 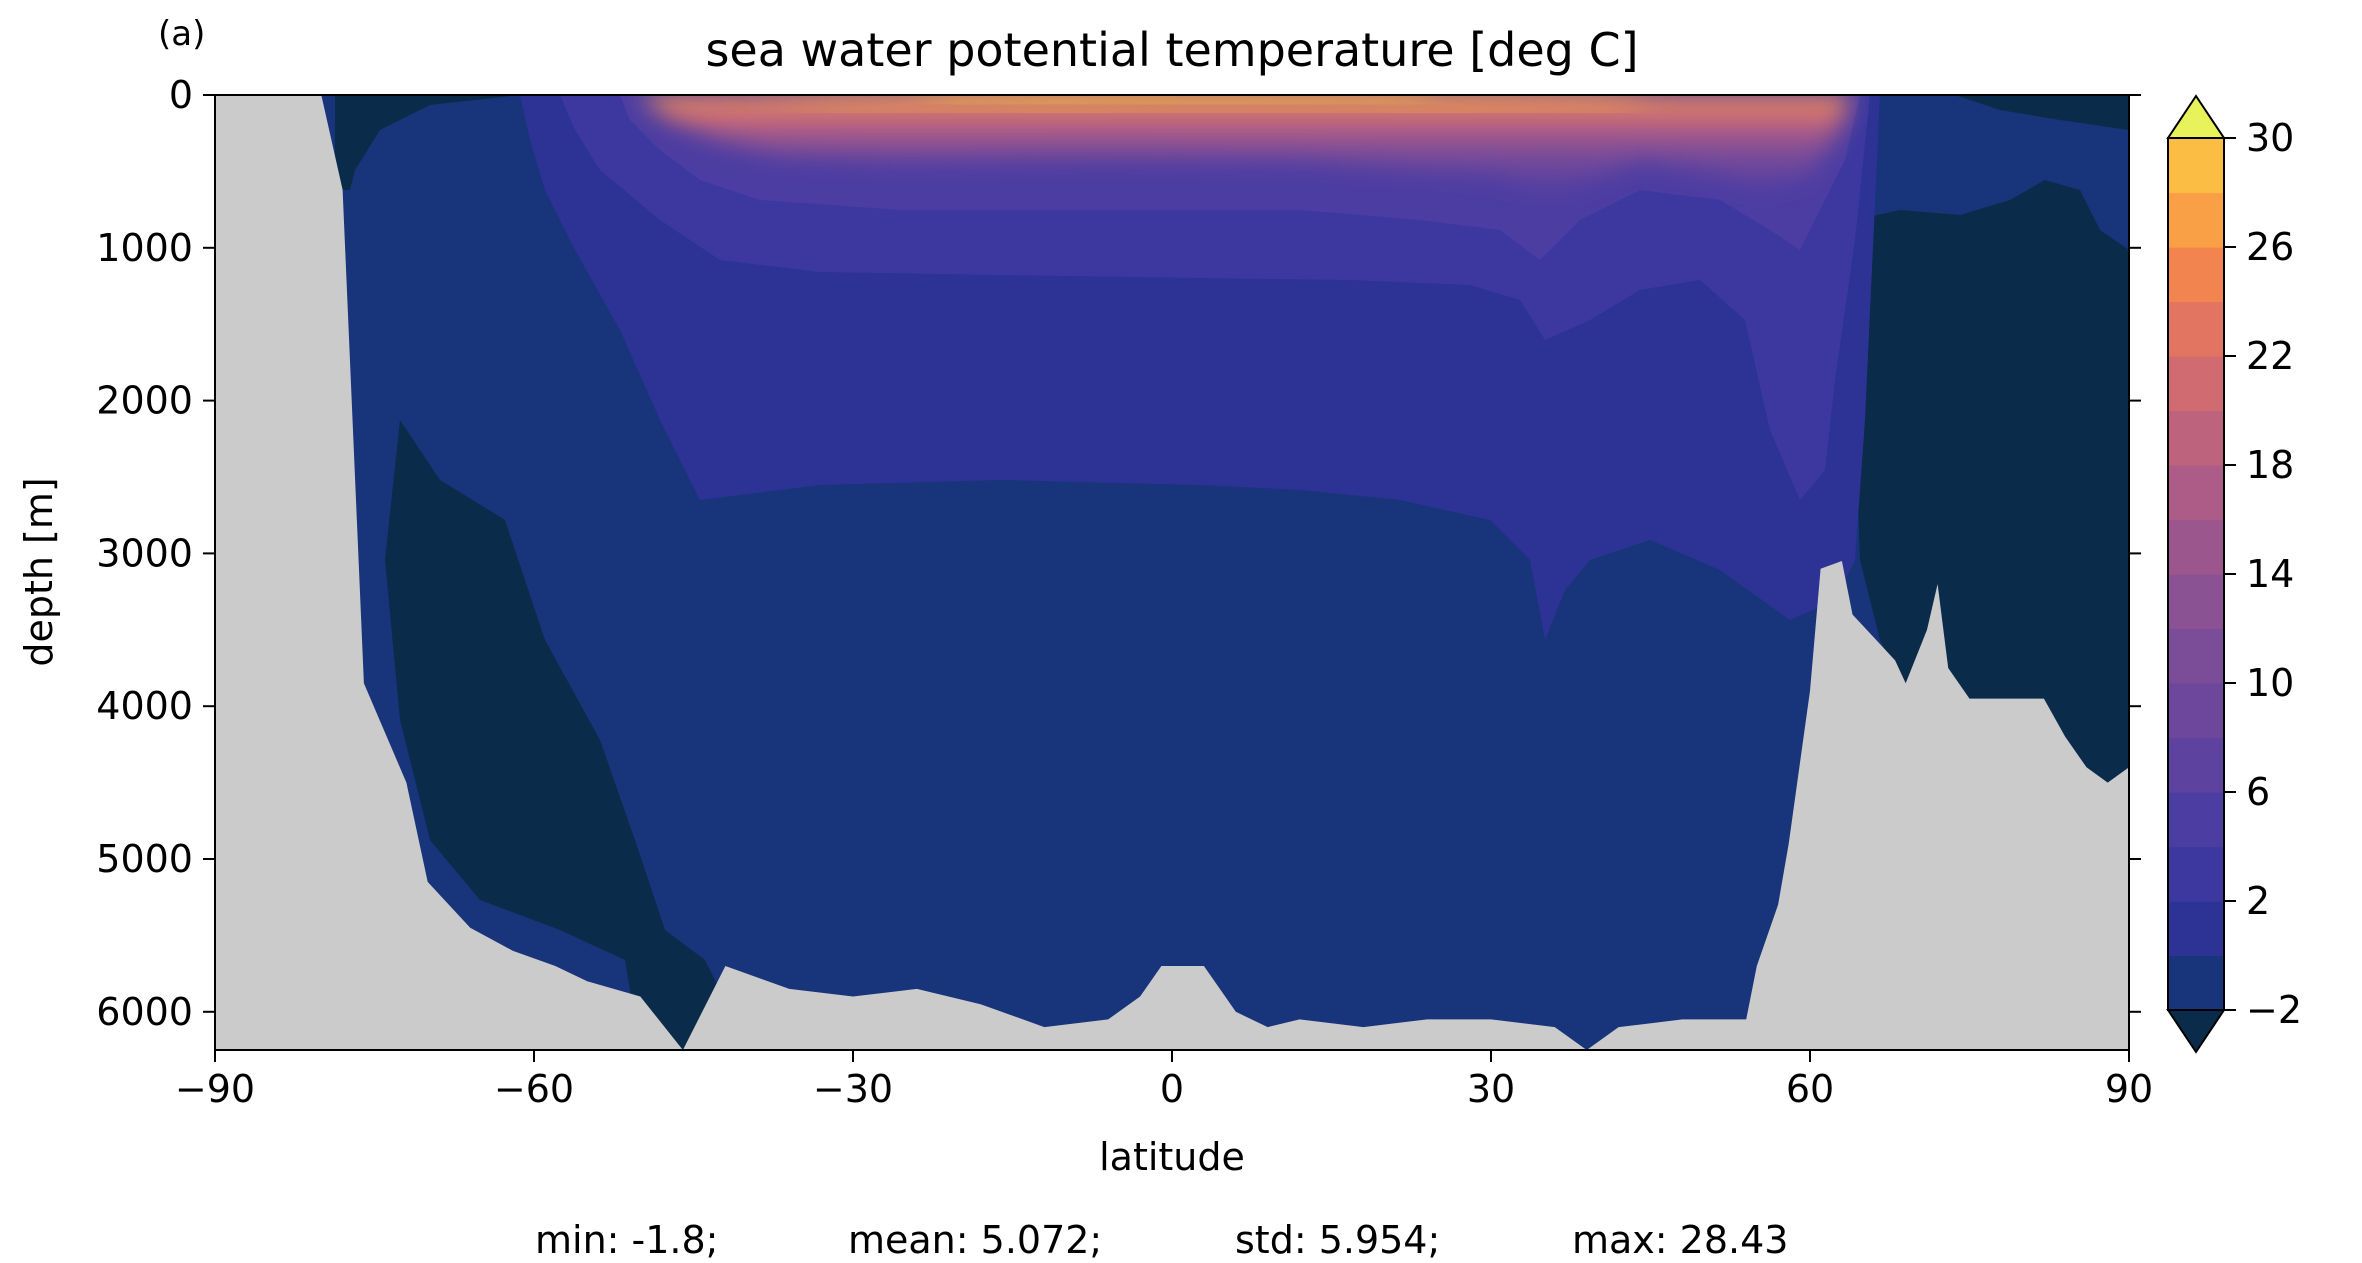 I want to click on colorbar-tick-label: 30, so click(x=2270, y=138).